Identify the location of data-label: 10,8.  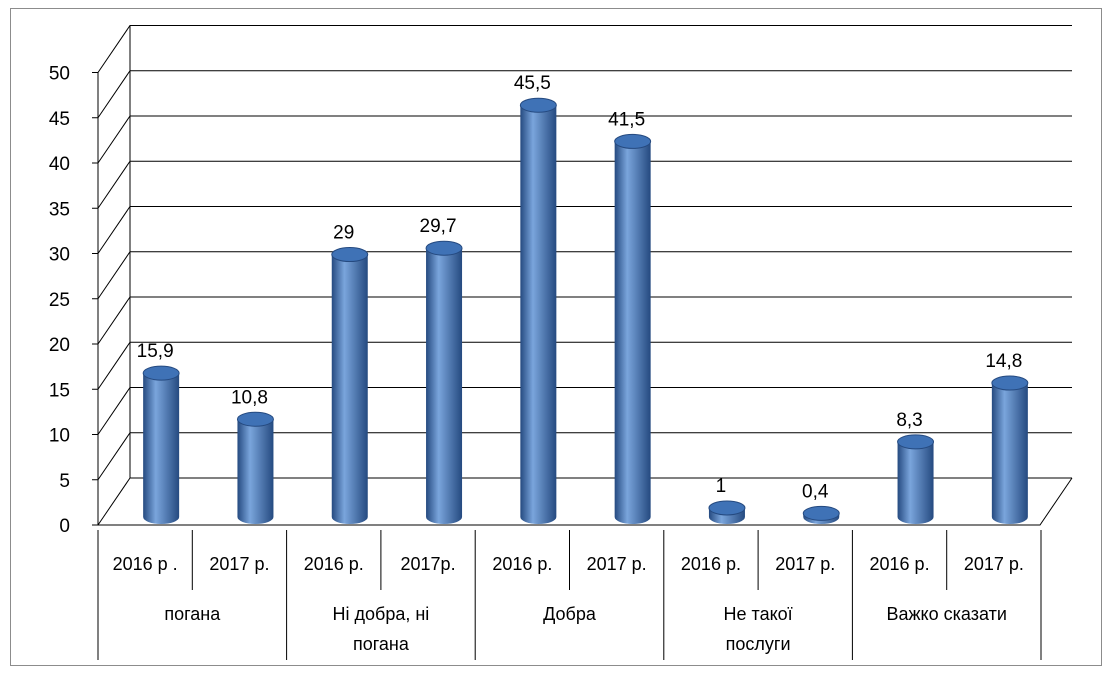
(249, 397).